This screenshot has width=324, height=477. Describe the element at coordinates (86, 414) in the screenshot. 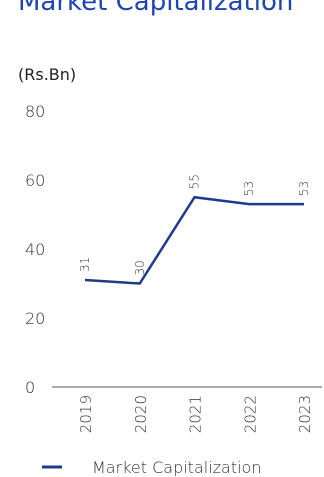

I see `x-tick-label: 2019` at that location.